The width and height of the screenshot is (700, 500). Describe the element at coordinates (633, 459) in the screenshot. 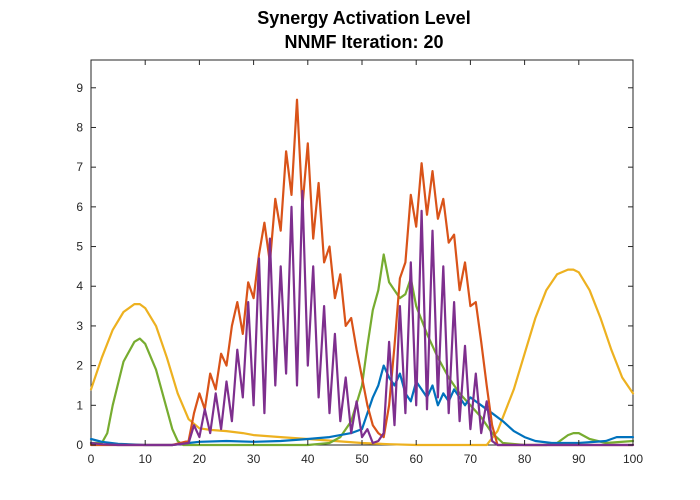

I see `x-tick-label: 100` at that location.